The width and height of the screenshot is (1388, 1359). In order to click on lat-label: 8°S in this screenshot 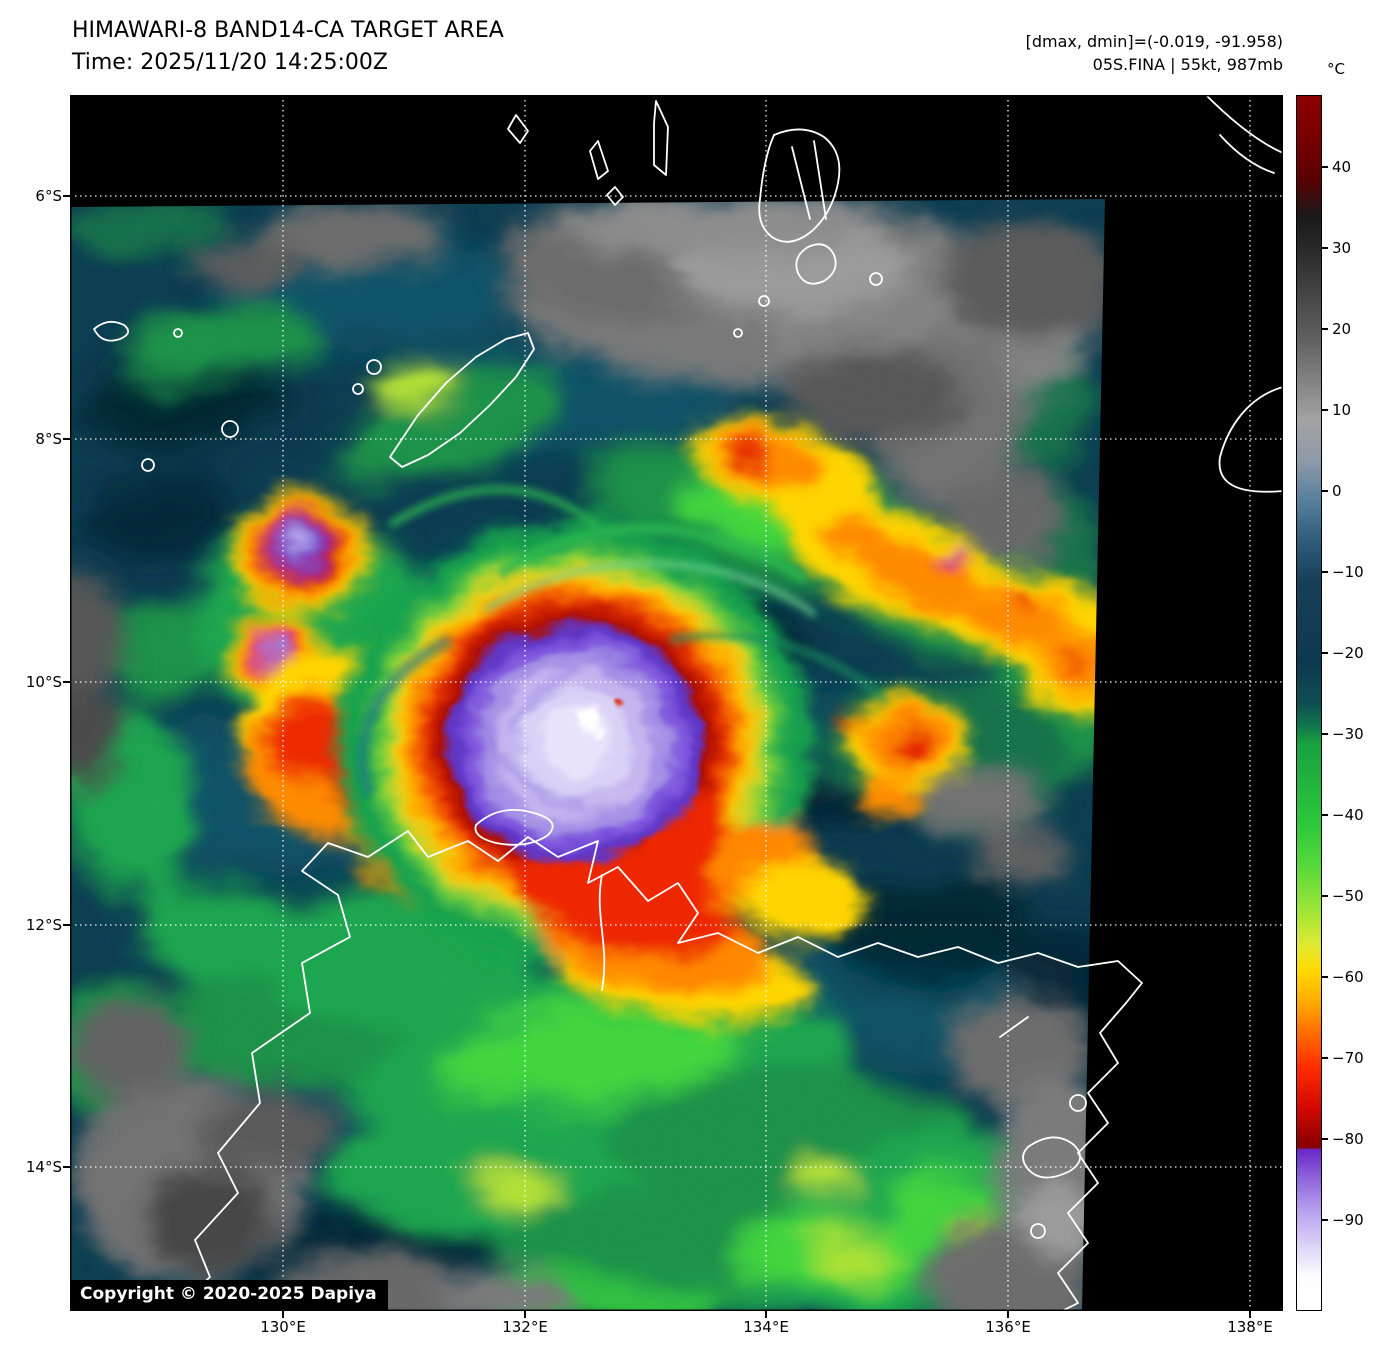, I will do `click(48, 439)`.